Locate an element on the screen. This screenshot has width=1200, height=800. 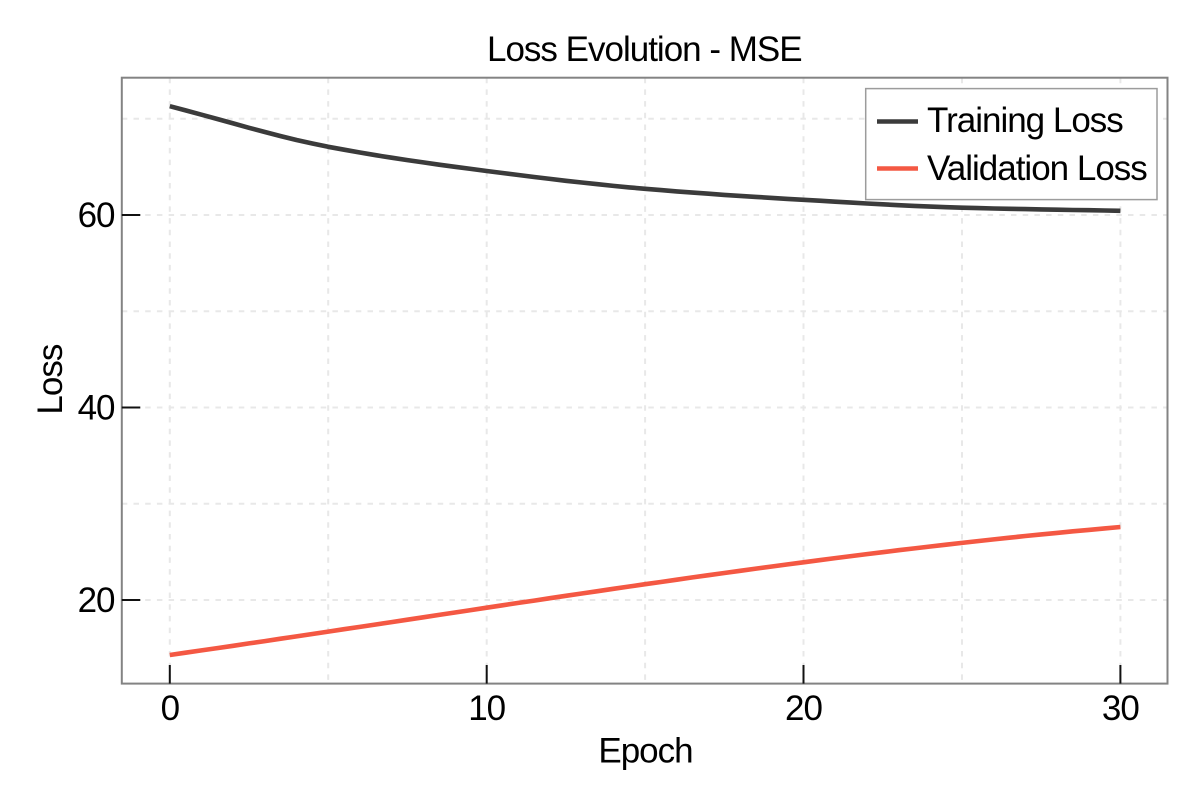
svg-text: 40 is located at coordinates (96, 408).